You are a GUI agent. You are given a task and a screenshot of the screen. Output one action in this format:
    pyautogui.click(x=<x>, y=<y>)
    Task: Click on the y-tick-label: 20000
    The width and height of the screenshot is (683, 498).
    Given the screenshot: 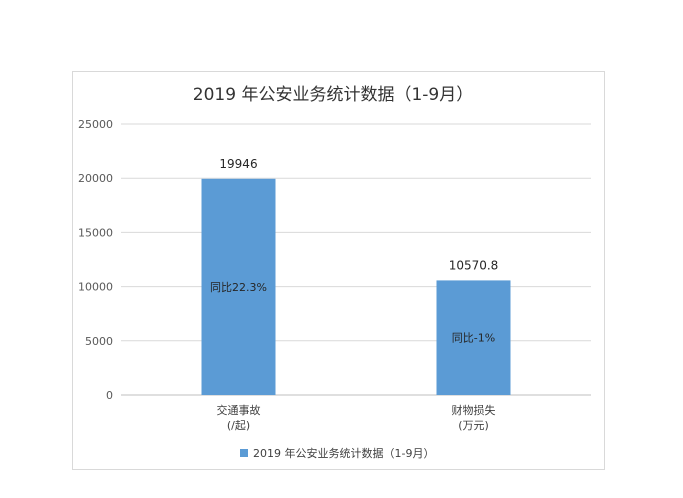 What is the action you would take?
    pyautogui.click(x=95, y=178)
    